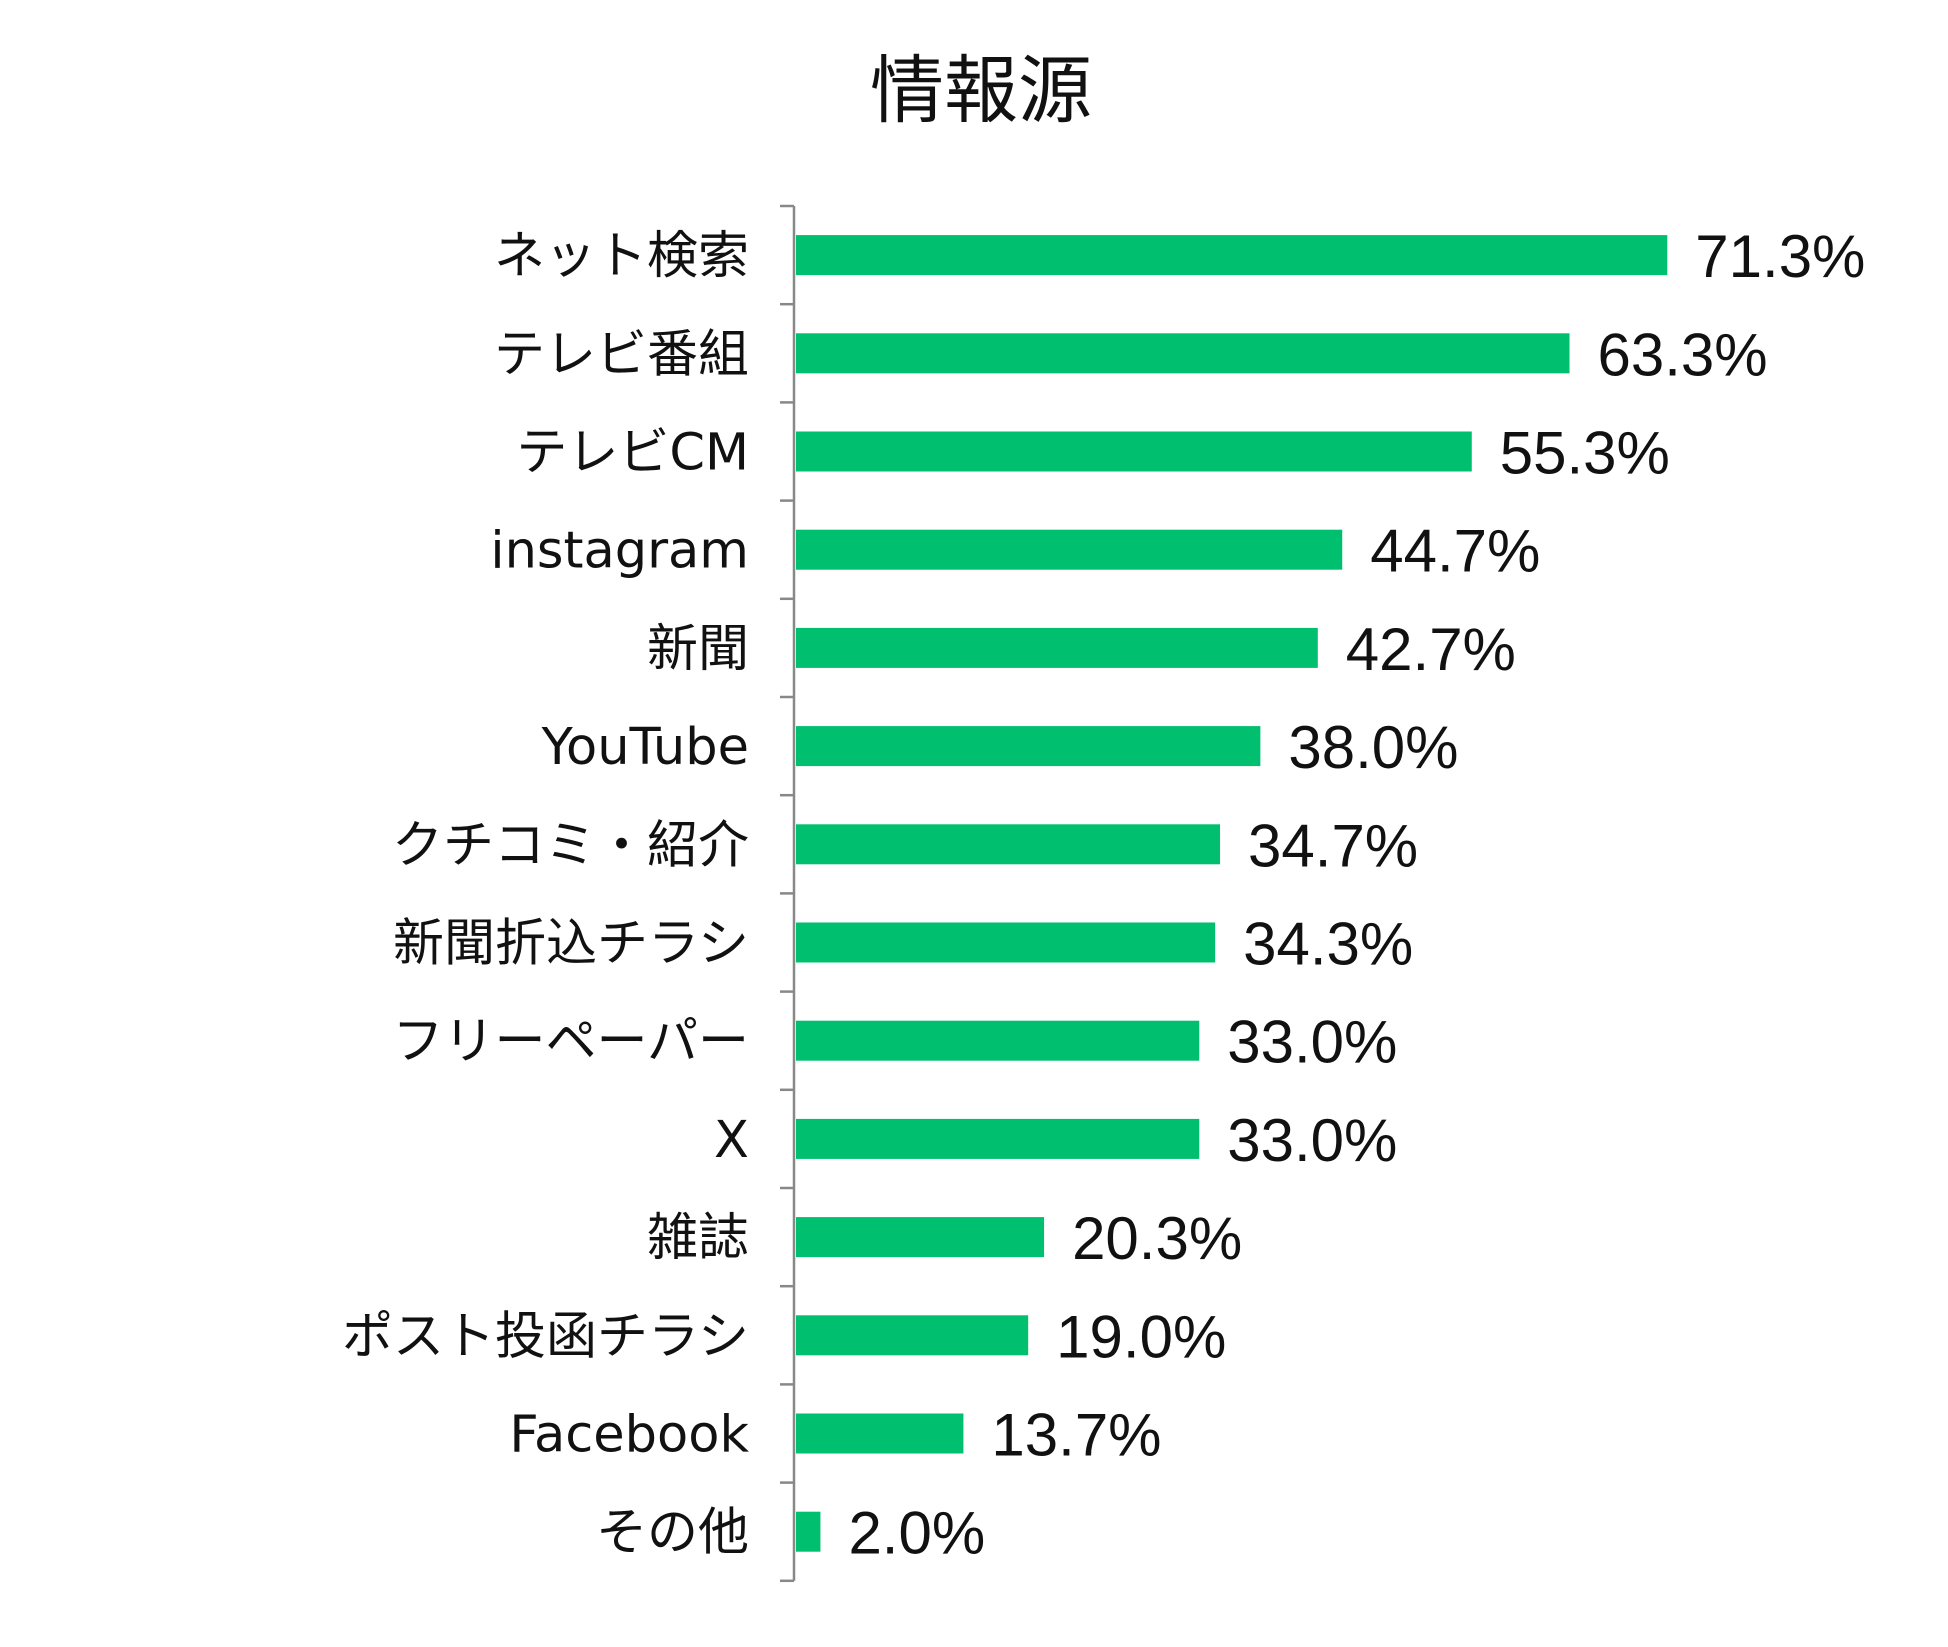 This screenshot has width=1948, height=1647. I want to click on category-label: X, so click(731, 1140).